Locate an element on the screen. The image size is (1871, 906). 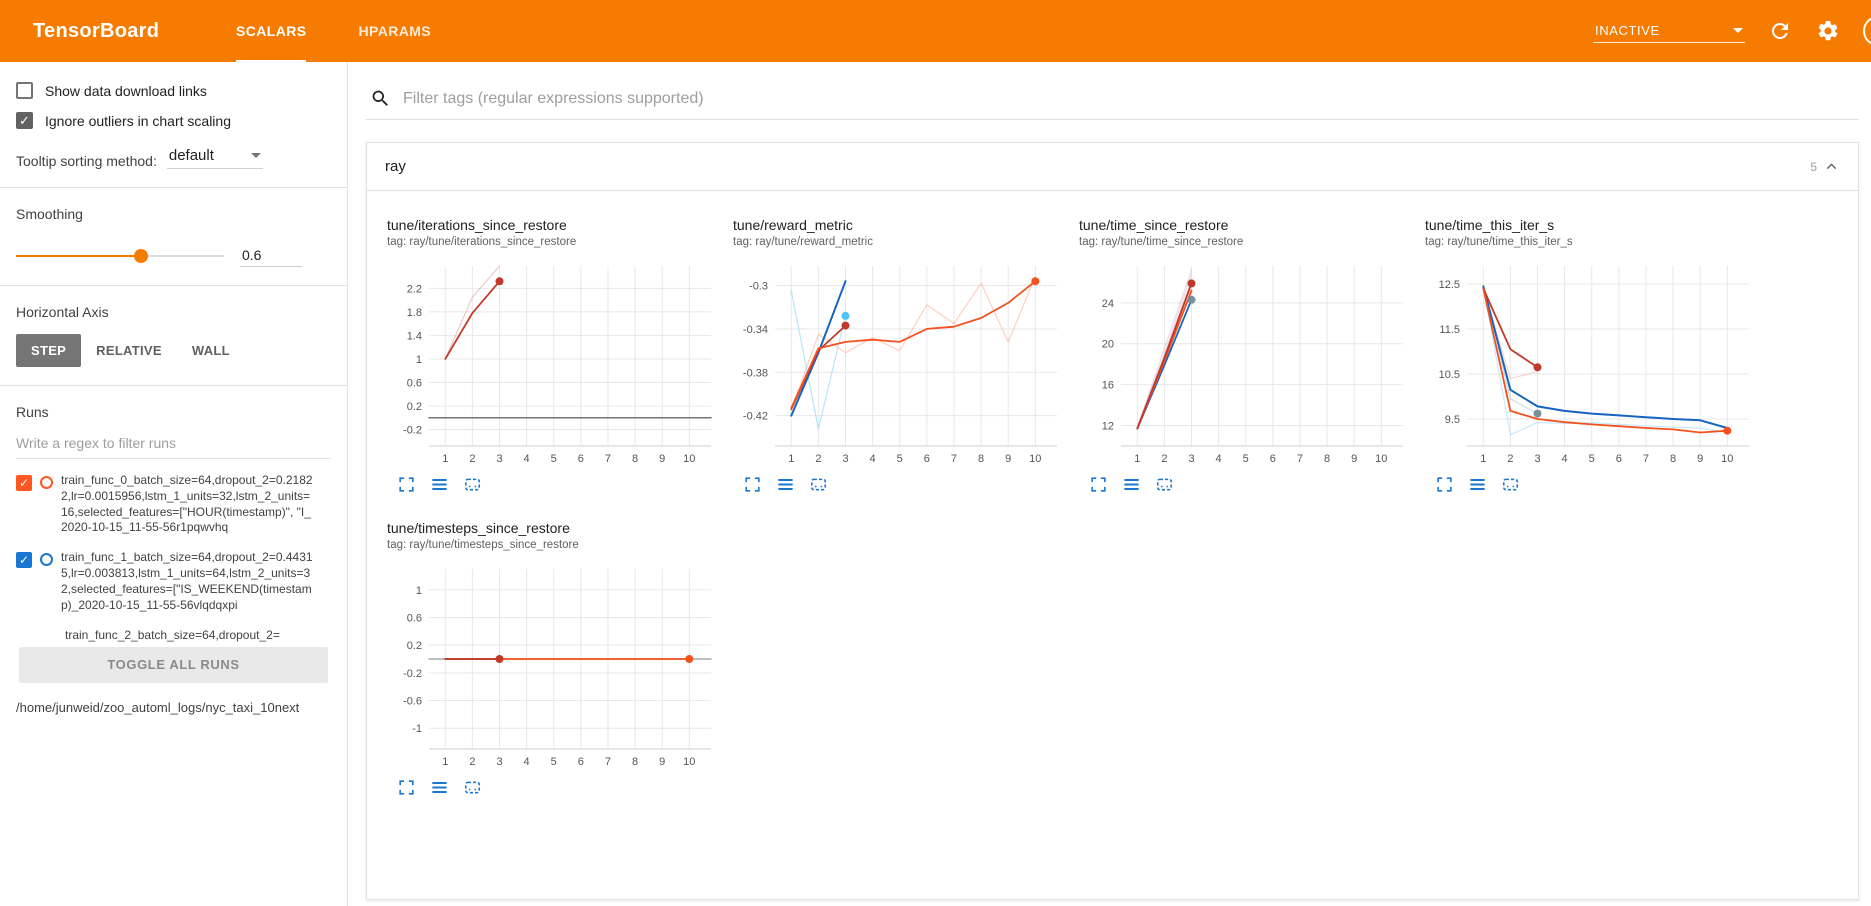
svg-text: 0.6 is located at coordinates (414, 618).